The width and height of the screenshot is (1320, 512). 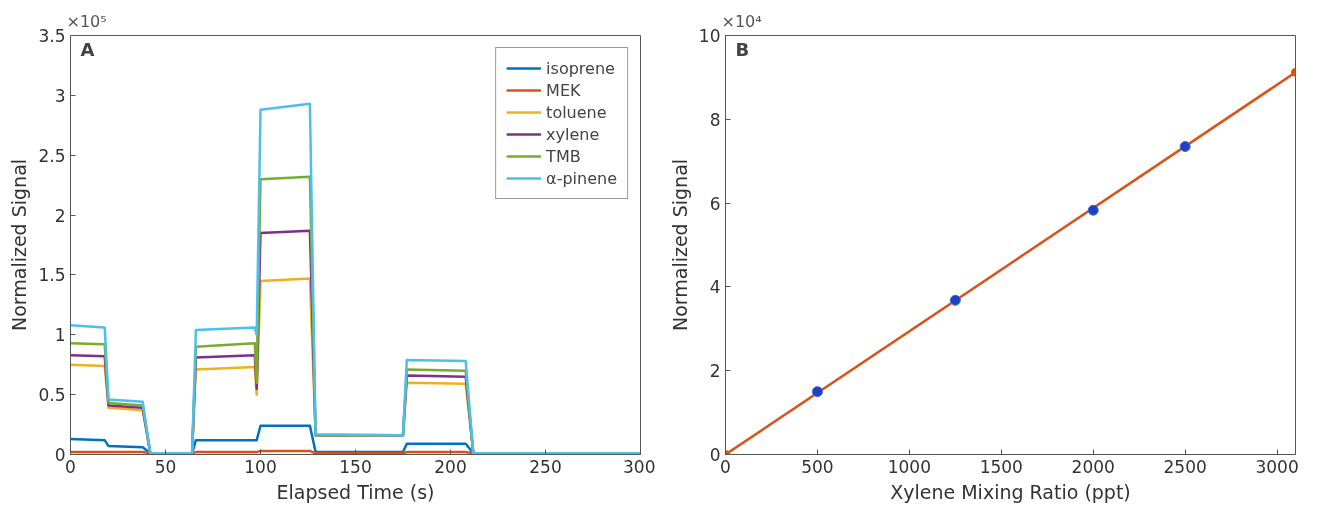 What do you see at coordinates (165, 466) in the screenshot?
I see `x-tick-label: 50` at bounding box center [165, 466].